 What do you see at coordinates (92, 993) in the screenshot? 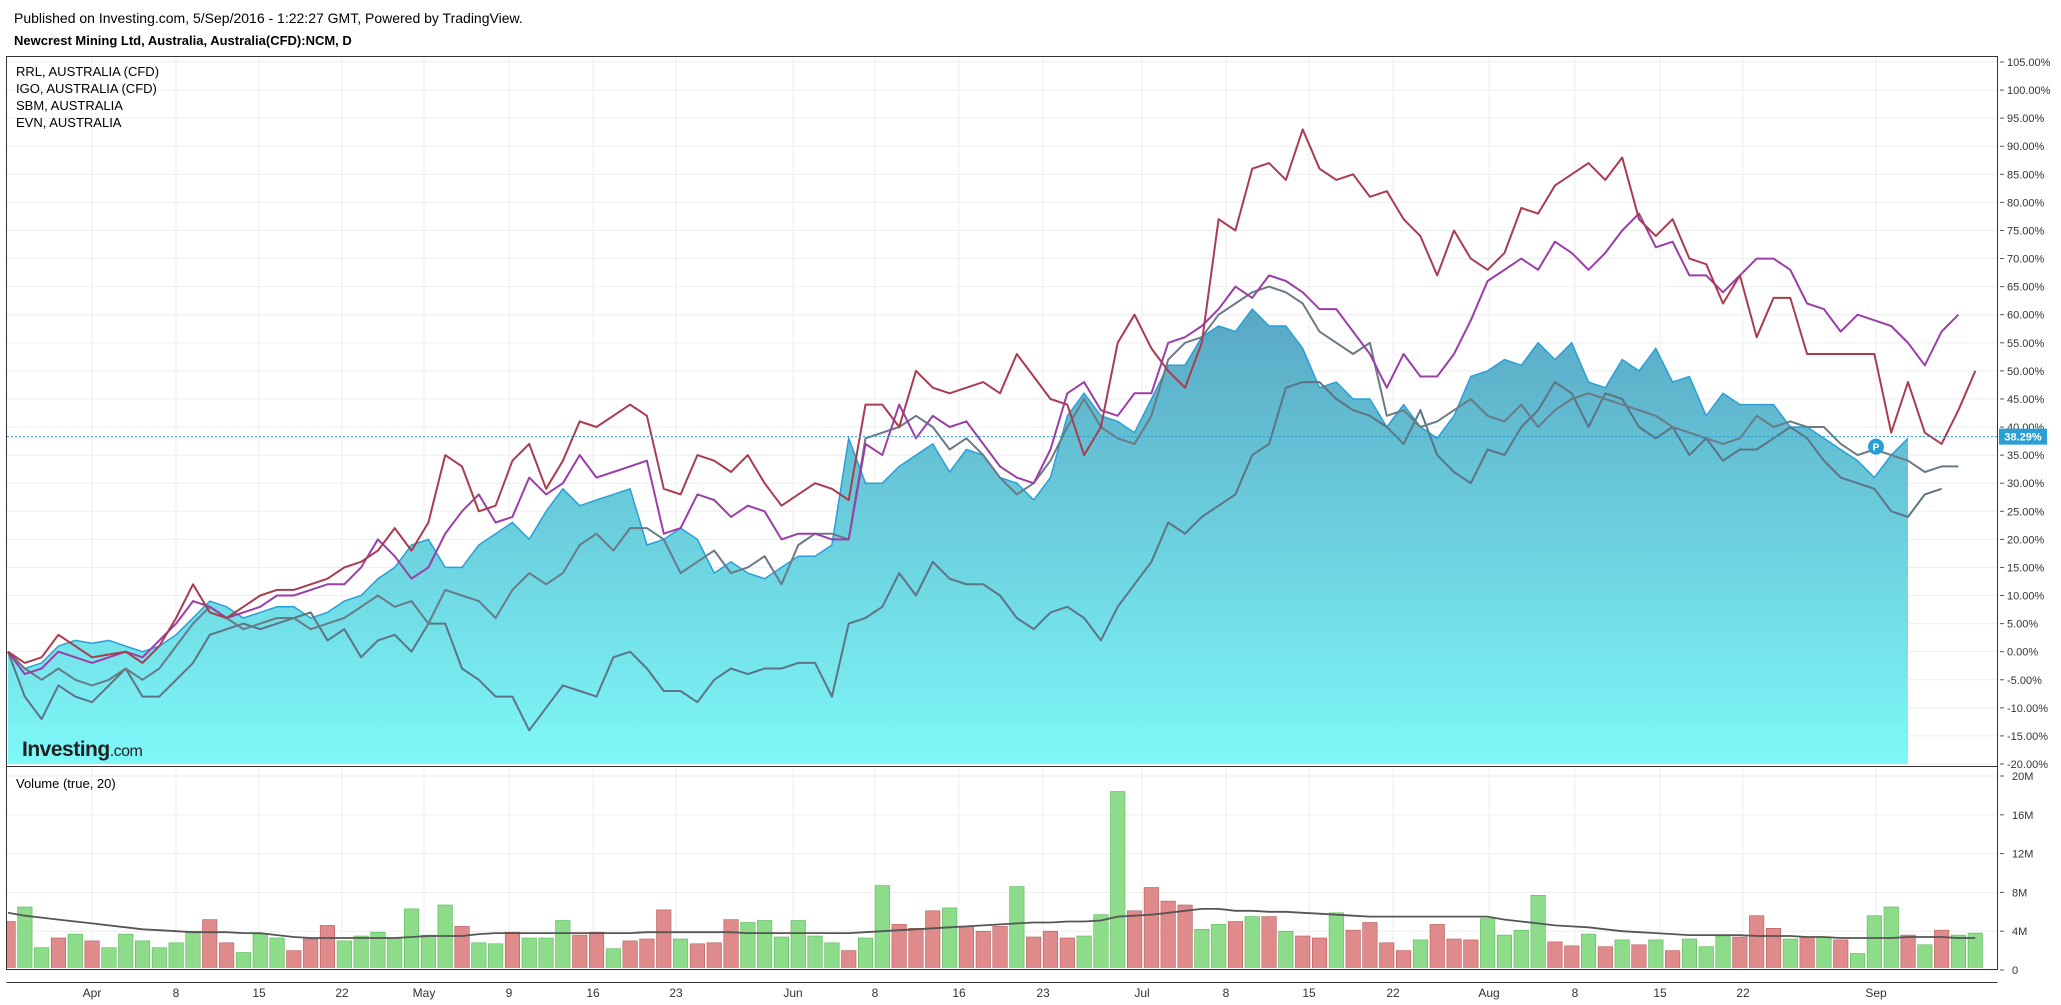
I see `x-tick-label: Apr` at bounding box center [92, 993].